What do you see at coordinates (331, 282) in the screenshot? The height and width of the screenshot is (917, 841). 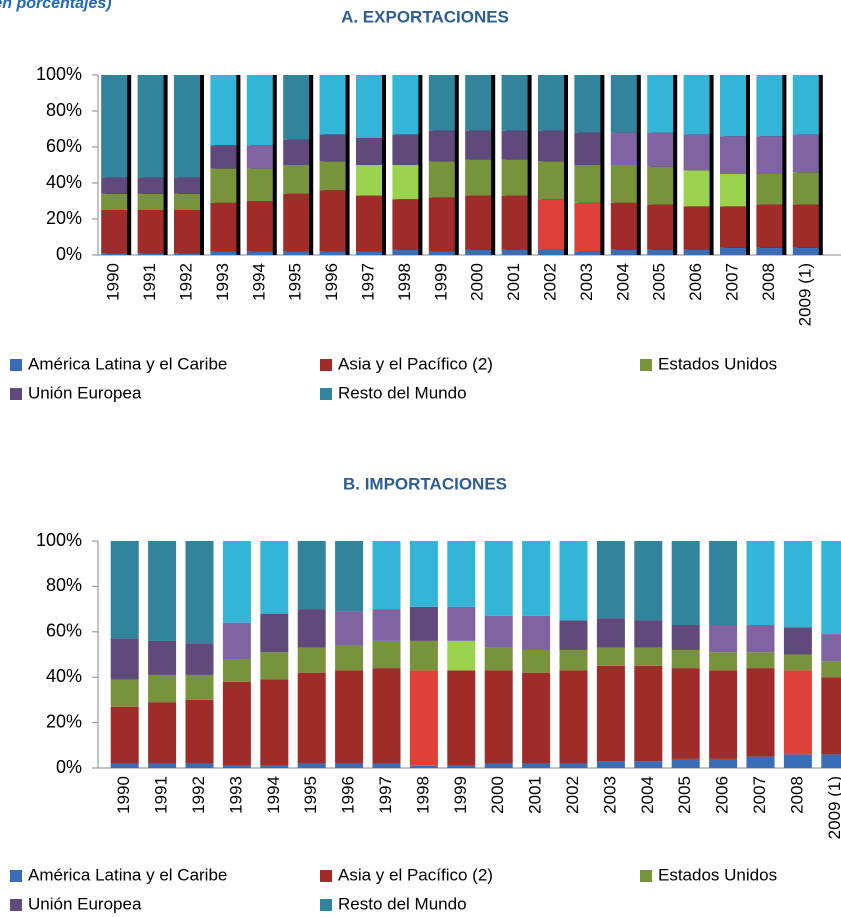 I see `x-tick-label: 1996` at bounding box center [331, 282].